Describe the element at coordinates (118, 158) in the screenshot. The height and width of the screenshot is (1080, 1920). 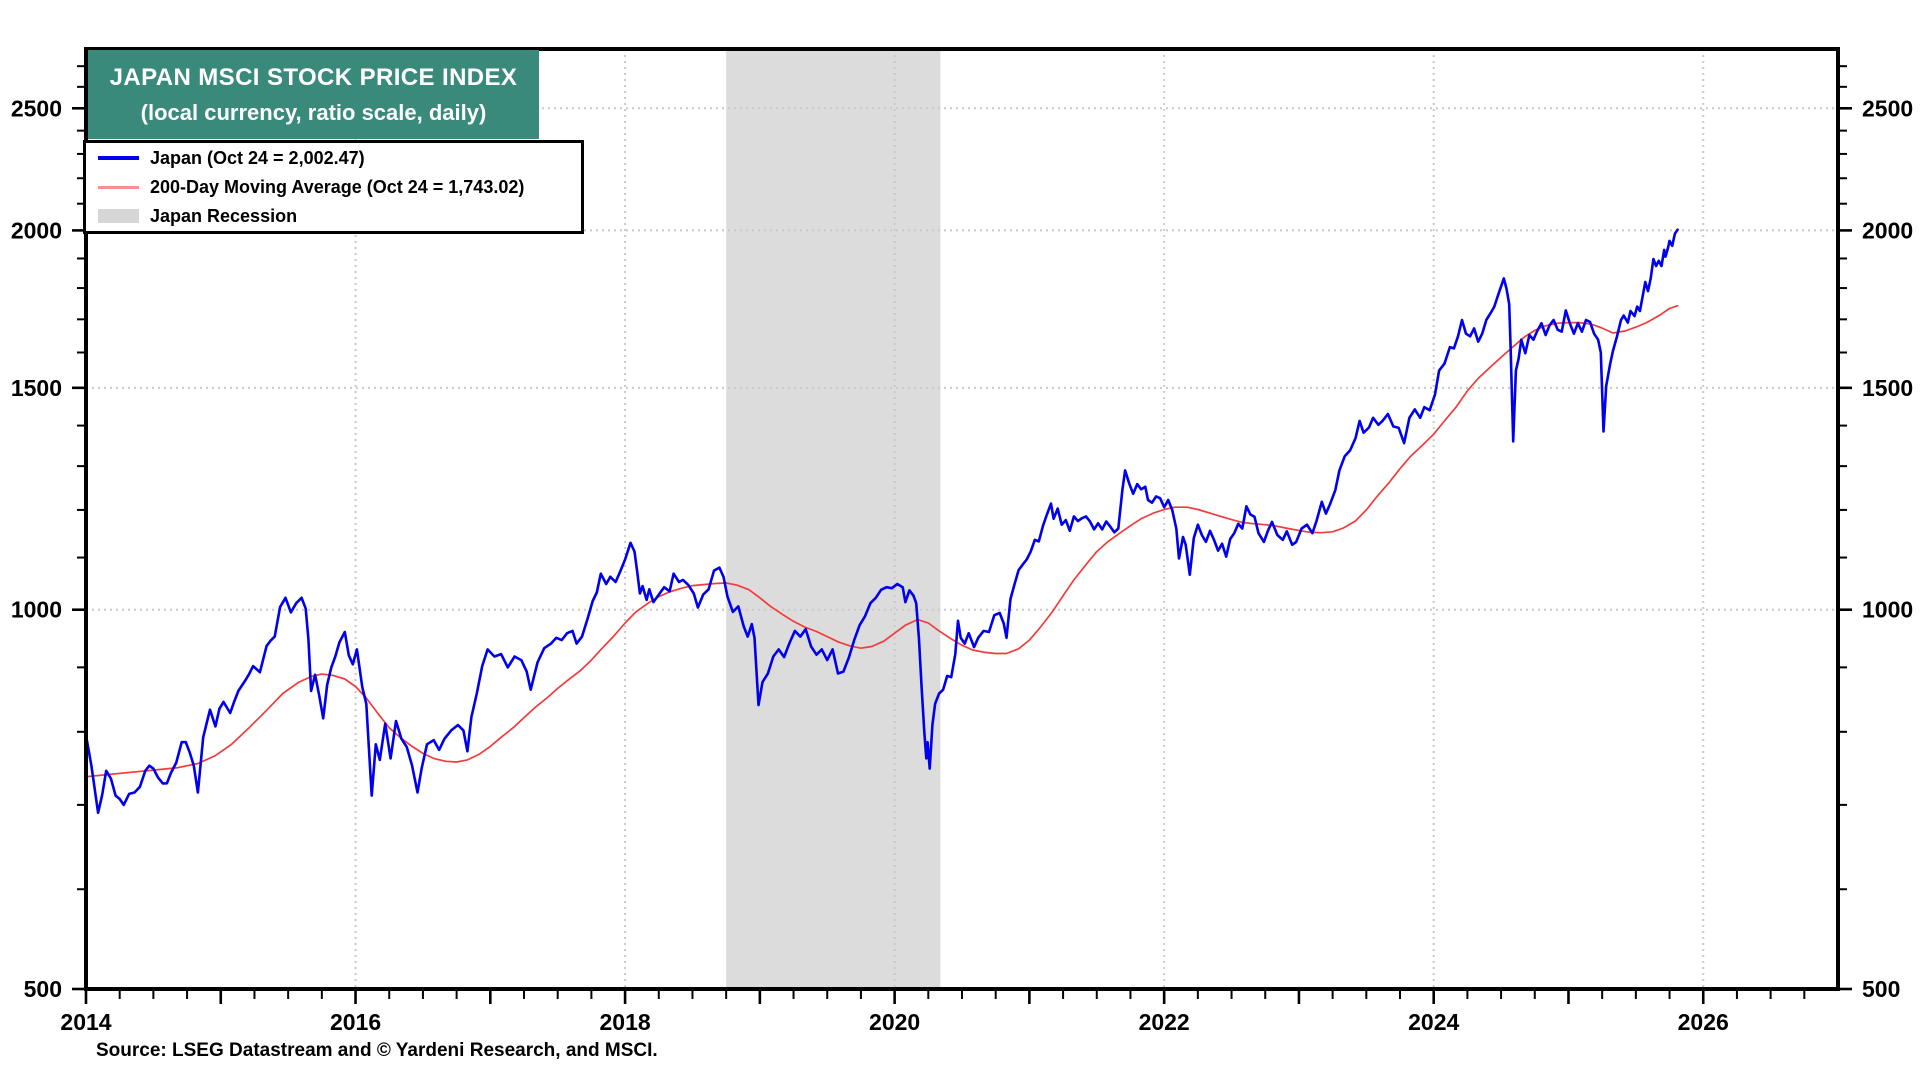
I see `japan-line-swatch-icon` at that location.